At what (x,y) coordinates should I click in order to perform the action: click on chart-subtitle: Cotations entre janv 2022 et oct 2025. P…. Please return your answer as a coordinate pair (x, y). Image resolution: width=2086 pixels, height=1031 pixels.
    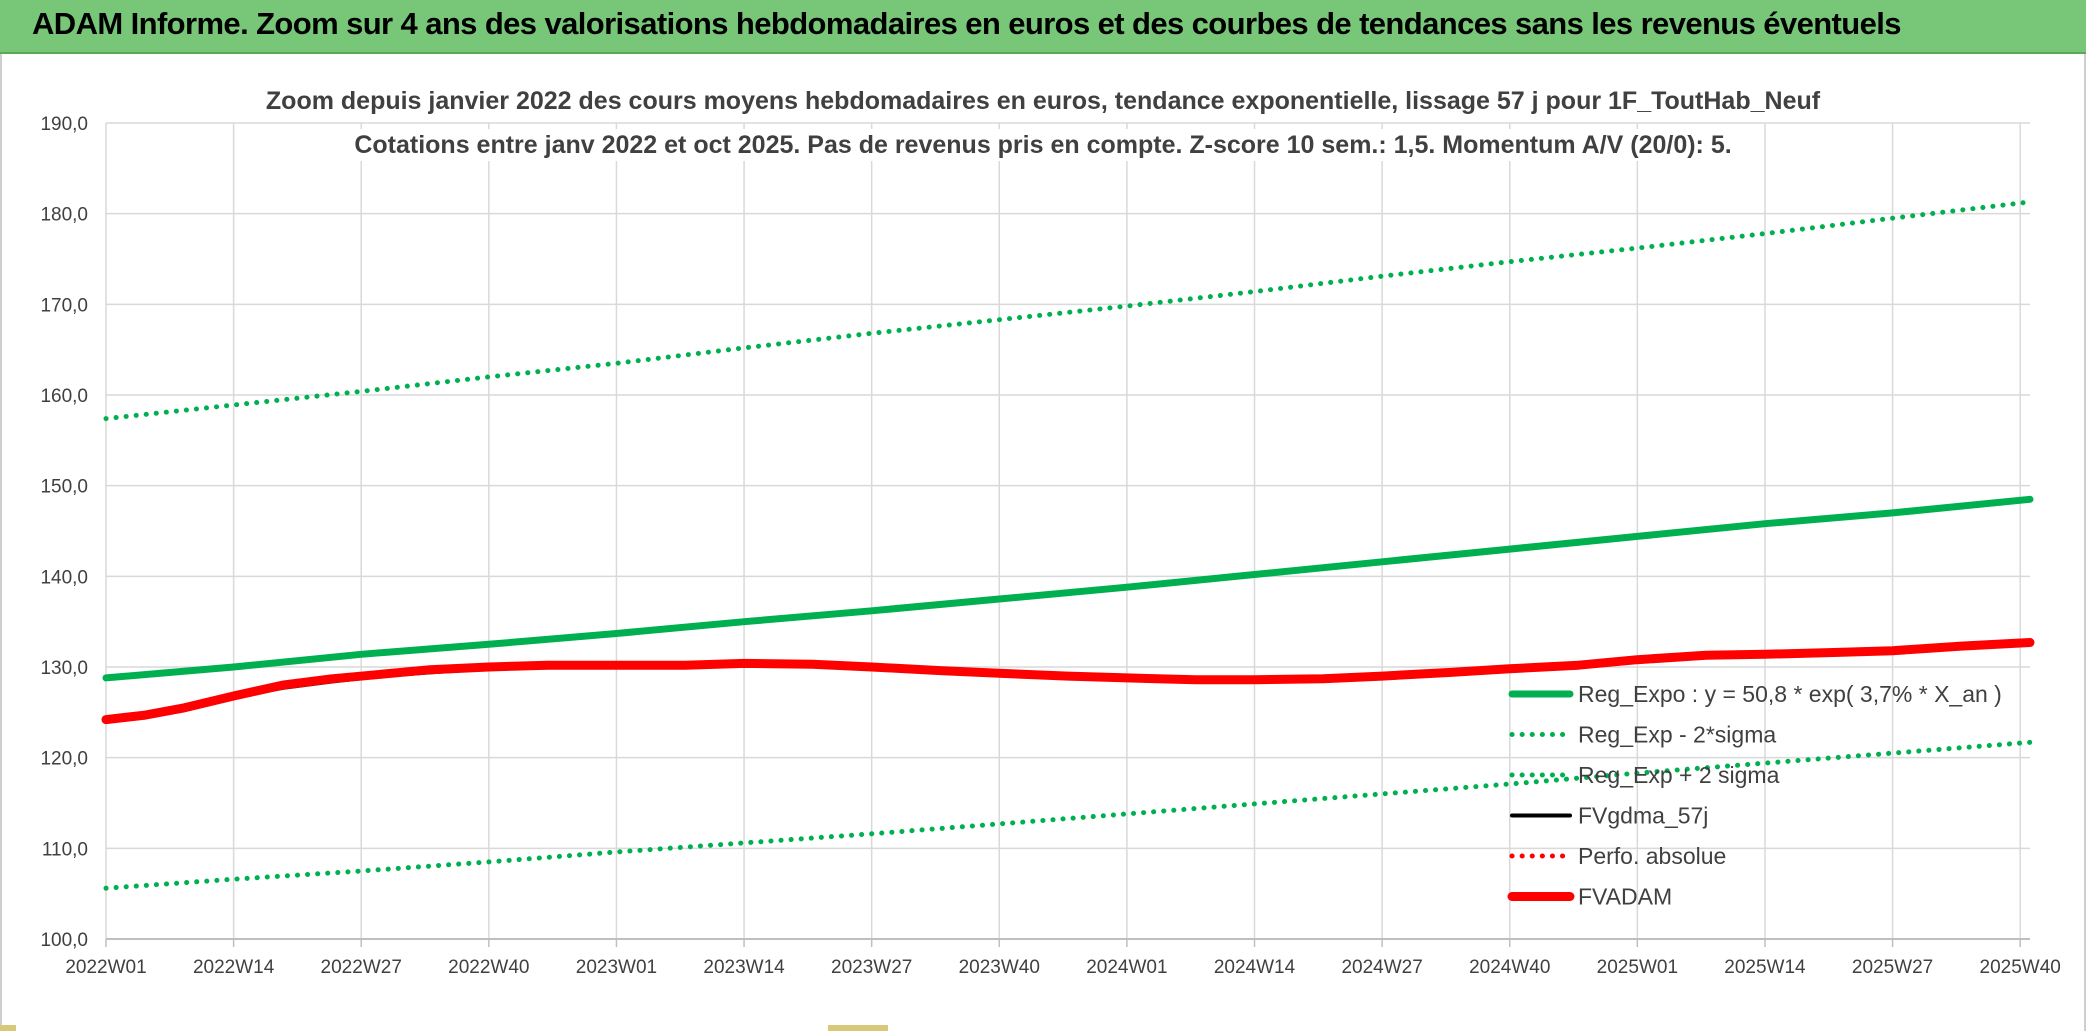
    Looking at the image, I should click on (1042, 145).